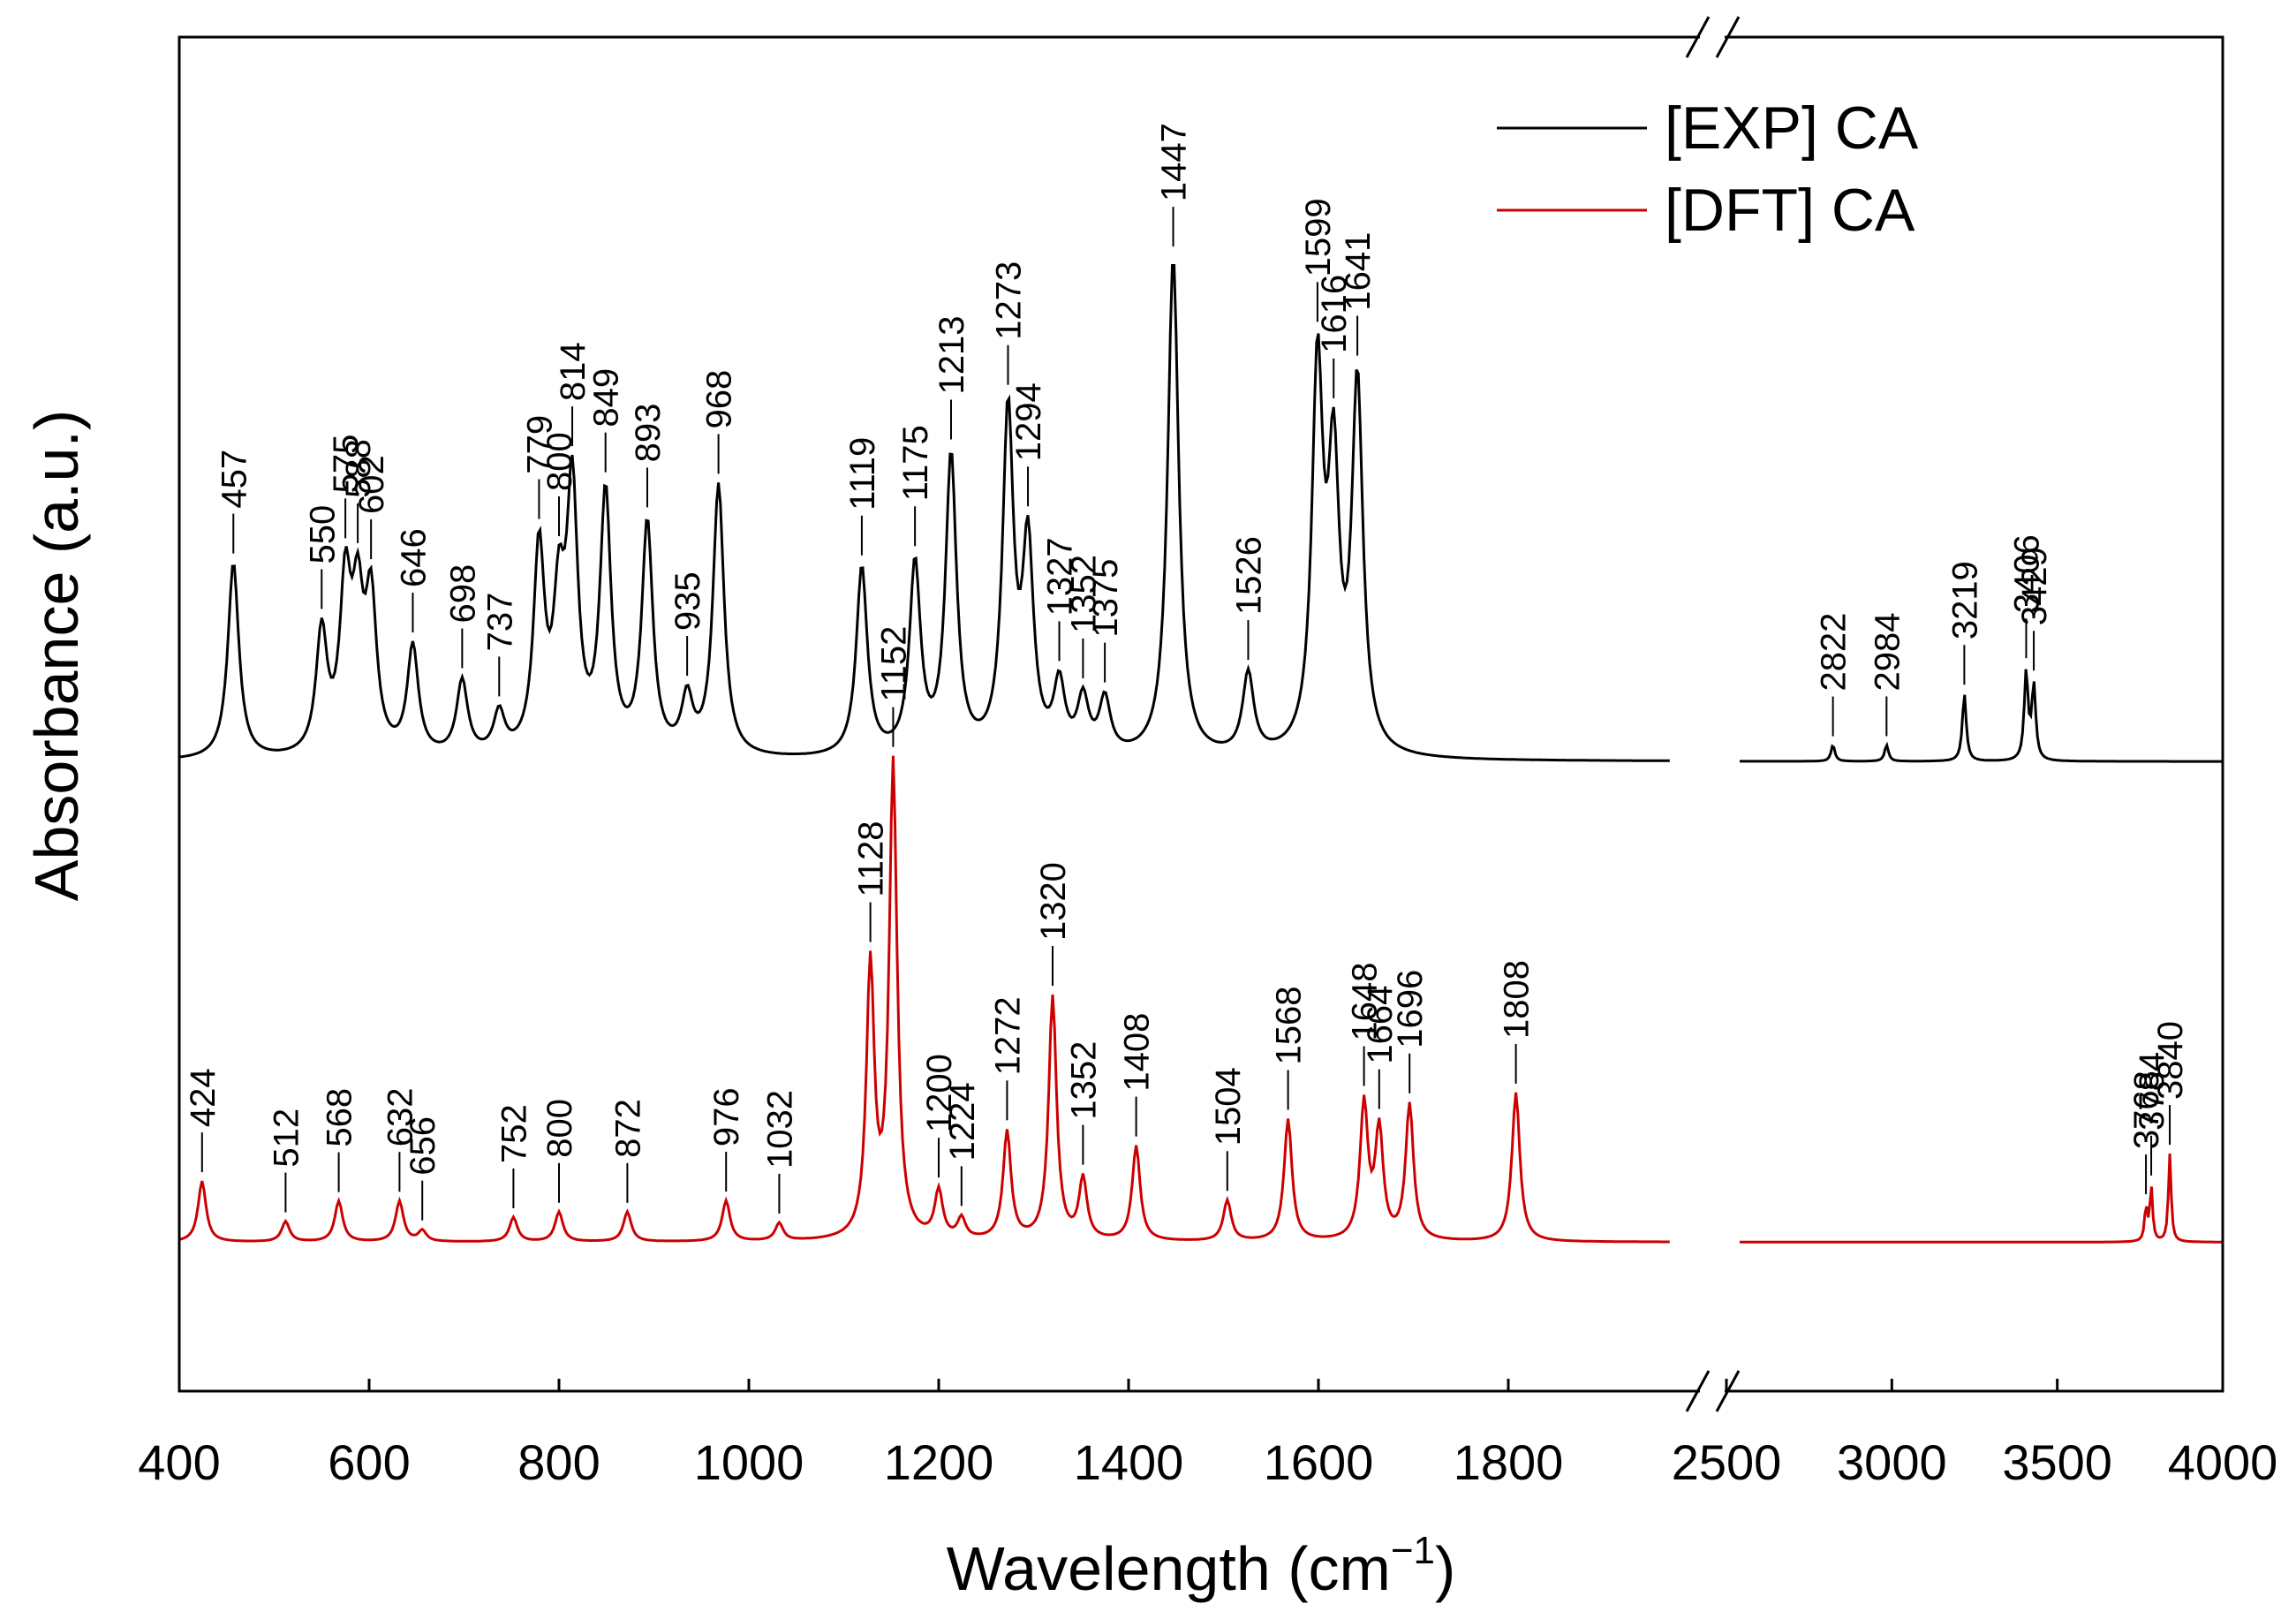 The width and height of the screenshot is (2296, 1619). I want to click on peak-label-exp-1447: 1447, so click(1174, 162).